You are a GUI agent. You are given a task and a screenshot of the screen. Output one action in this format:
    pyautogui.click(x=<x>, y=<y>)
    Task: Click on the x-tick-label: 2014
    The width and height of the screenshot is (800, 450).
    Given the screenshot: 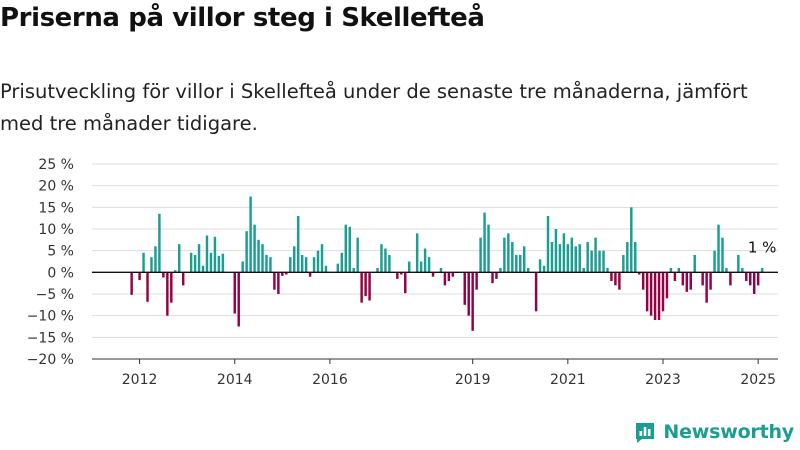 What is the action you would take?
    pyautogui.click(x=235, y=380)
    